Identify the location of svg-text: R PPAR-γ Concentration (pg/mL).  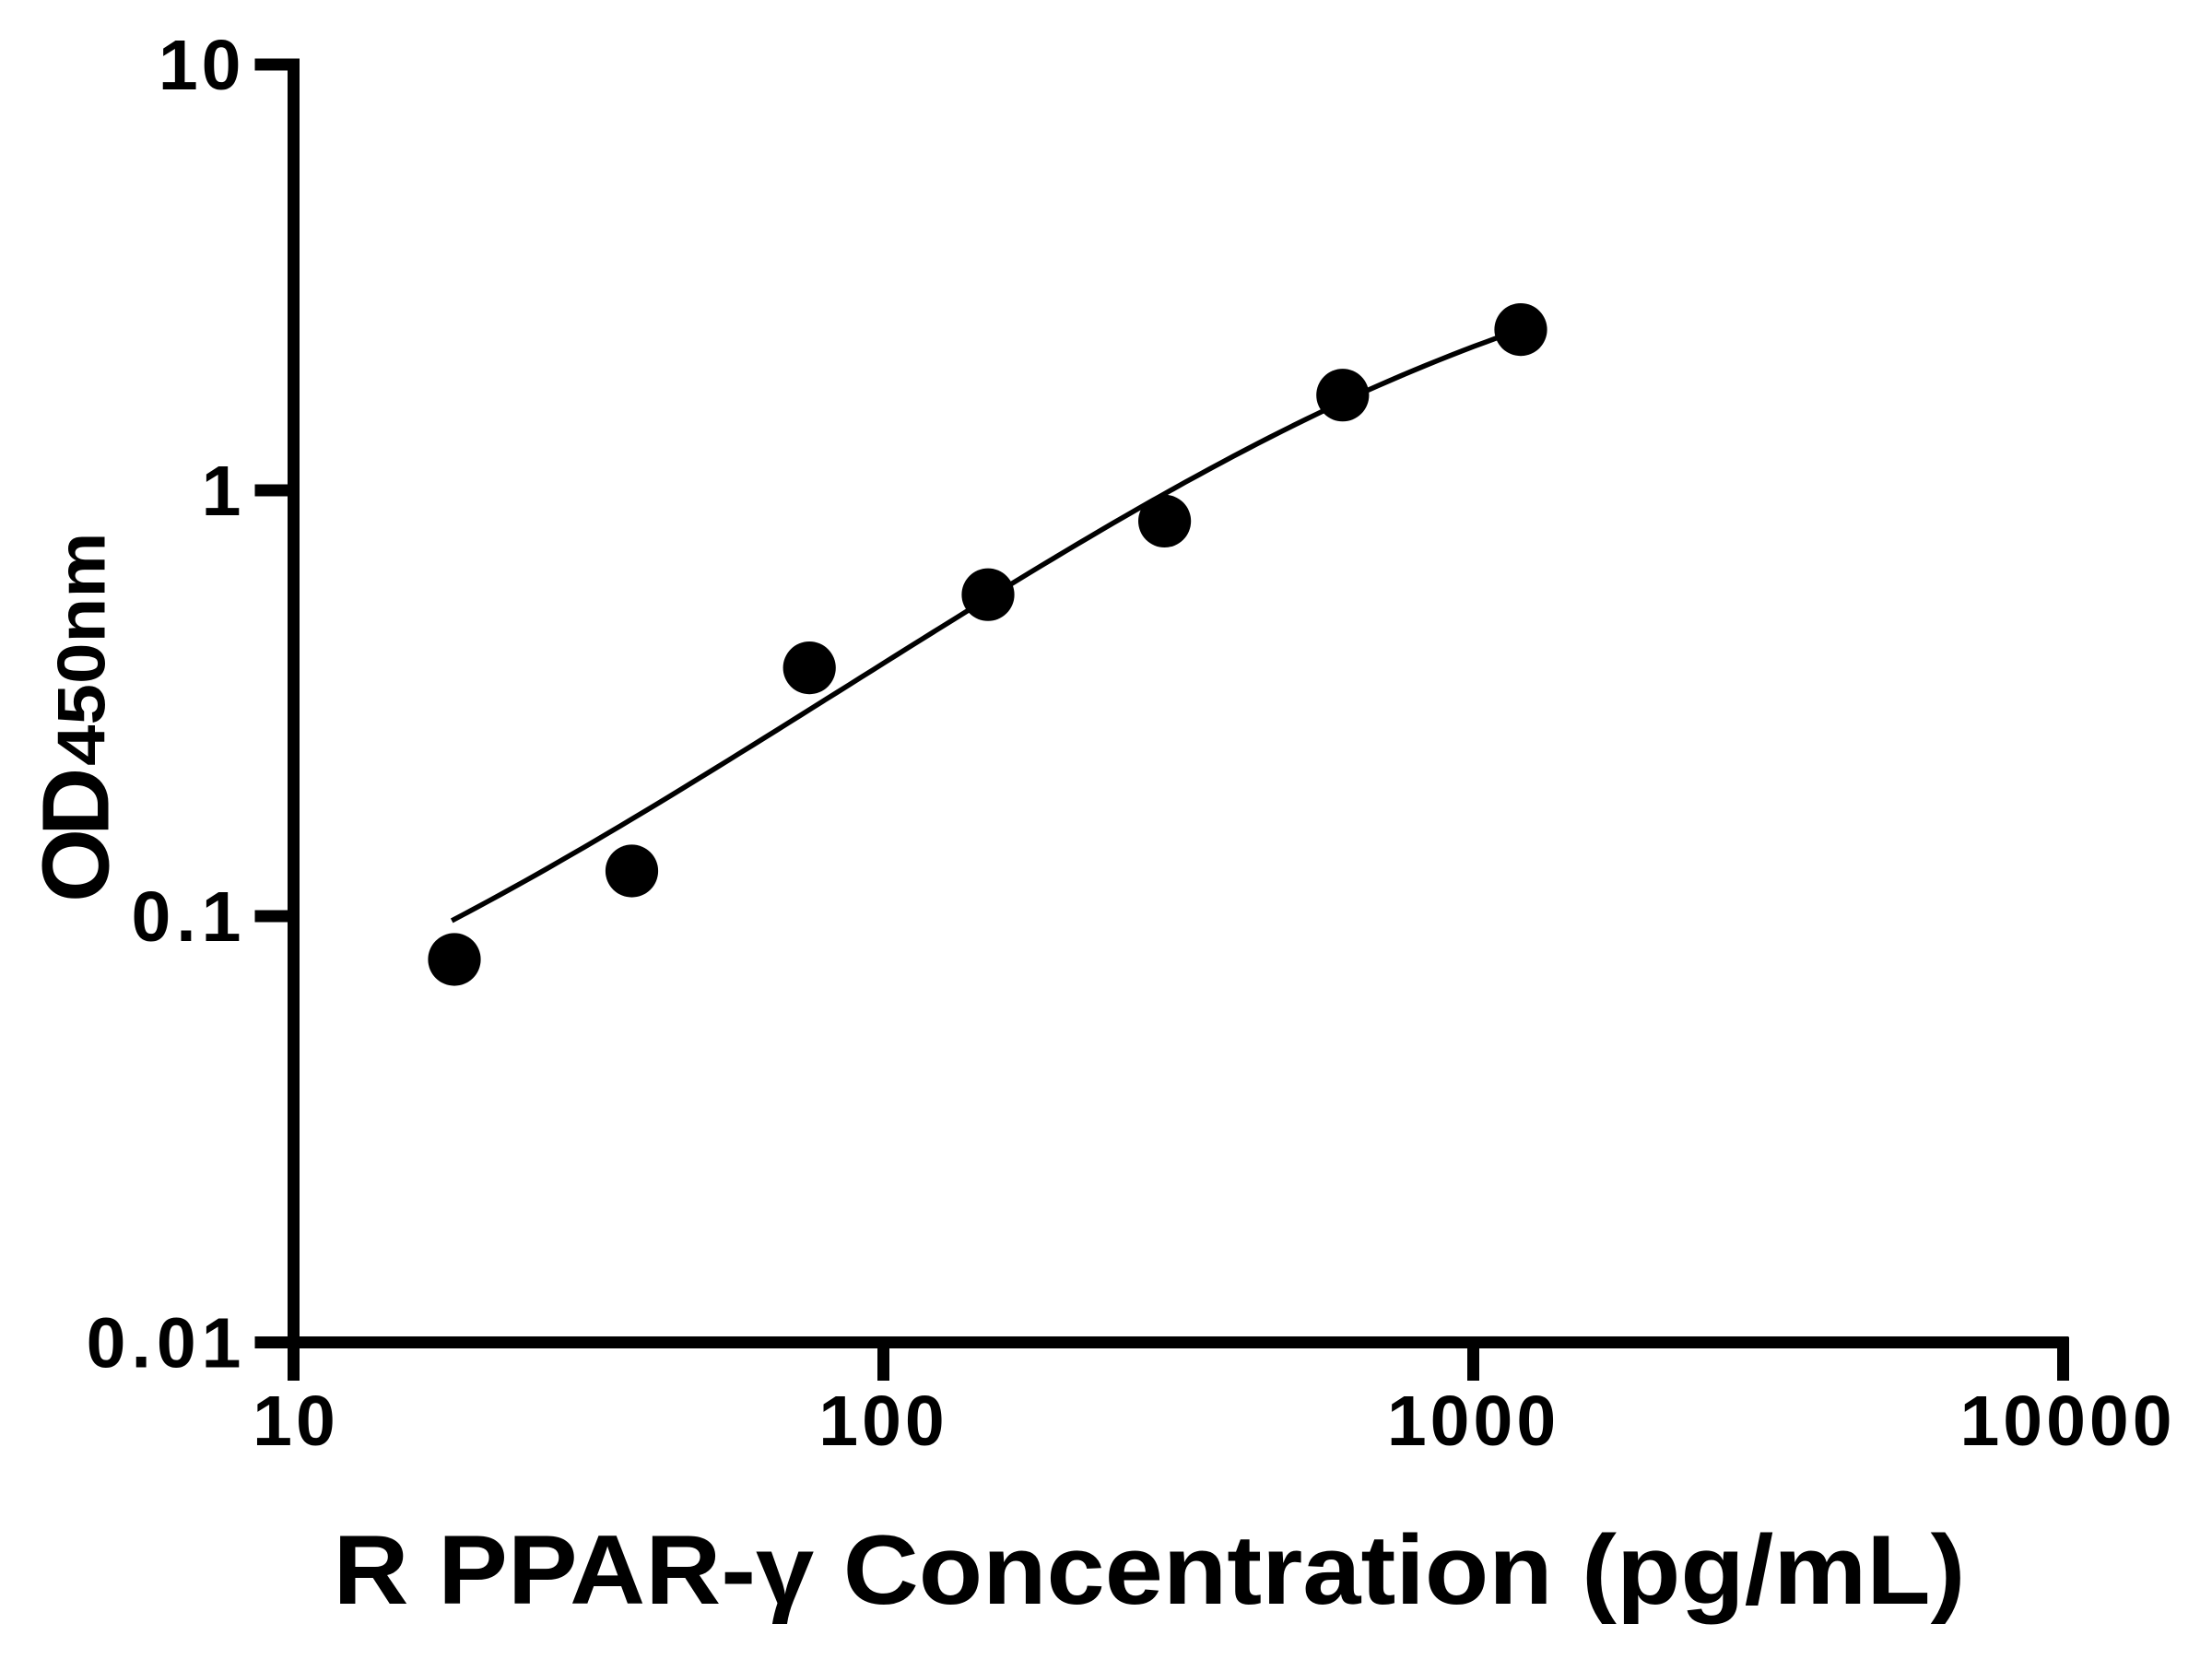
(1150, 1569).